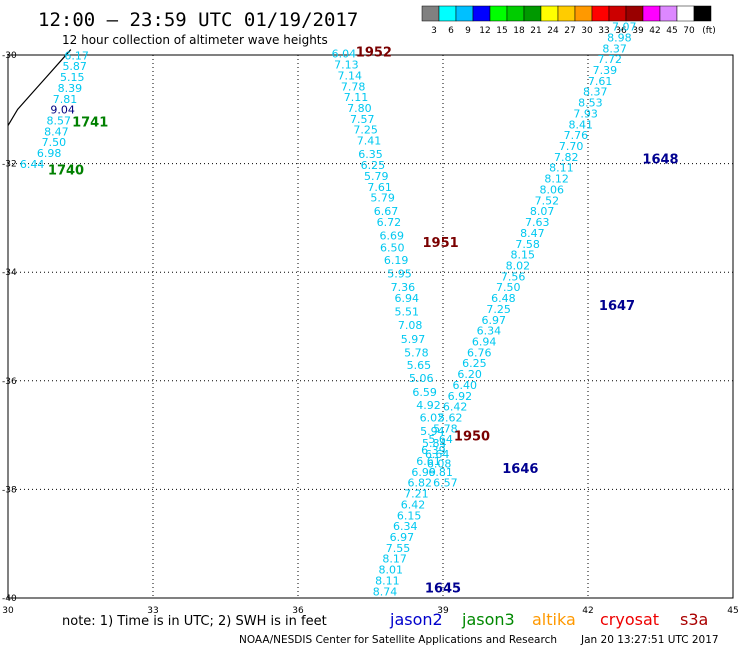 This screenshot has width=740, height=650. I want to click on legend-label: 30, so click(587, 31).